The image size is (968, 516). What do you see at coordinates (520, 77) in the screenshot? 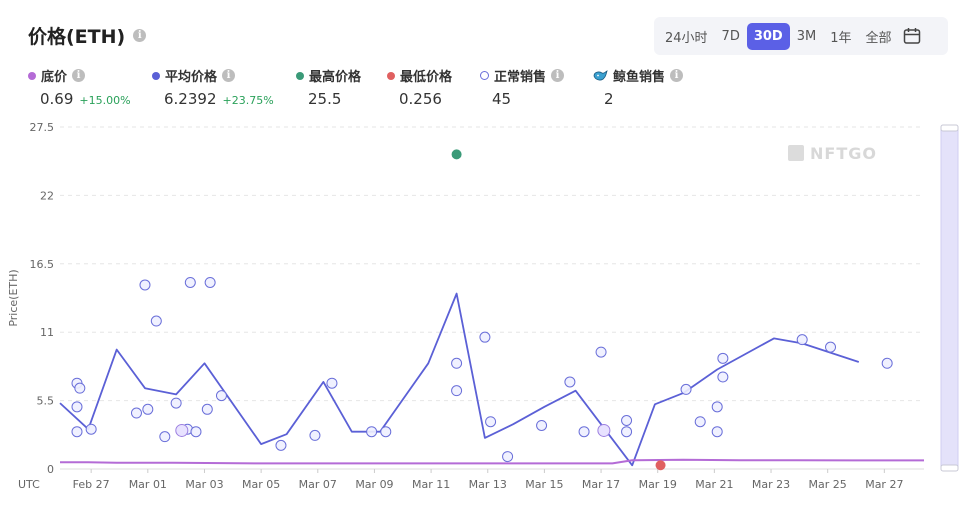
I see `stat-label: 正常销售` at bounding box center [520, 77].